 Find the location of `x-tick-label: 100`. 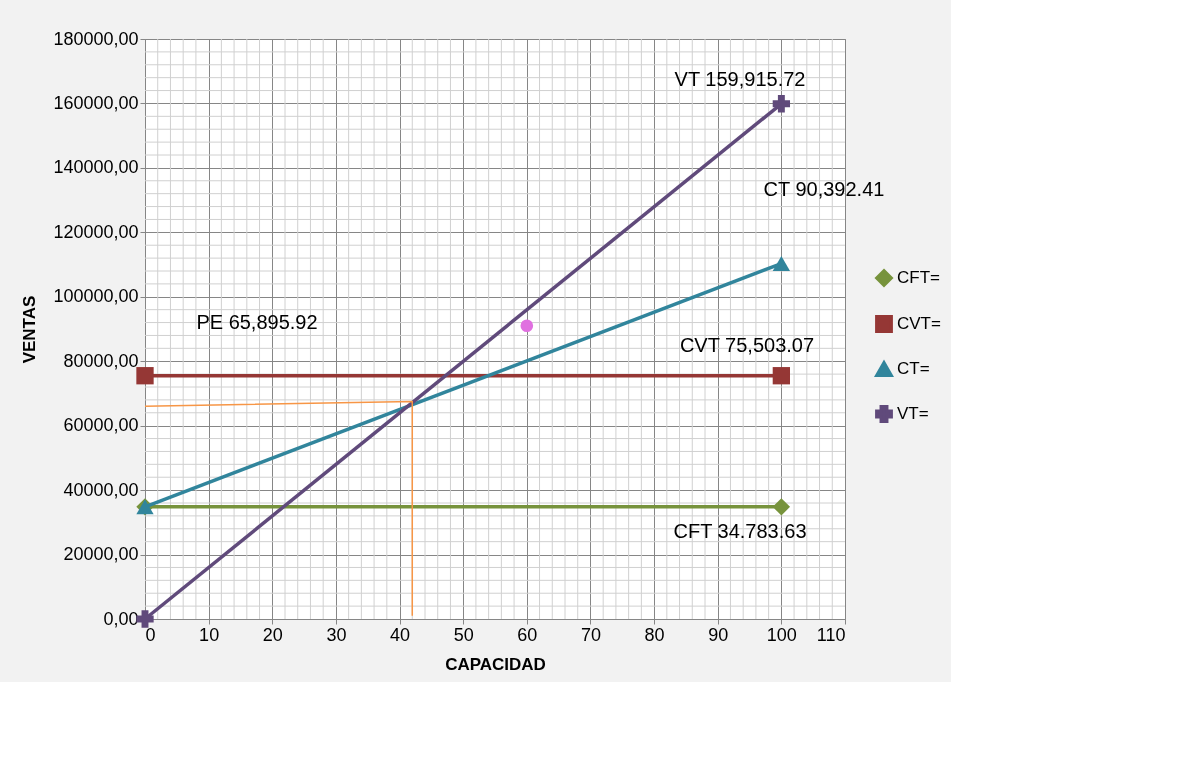

x-tick-label: 100 is located at coordinates (781, 634).